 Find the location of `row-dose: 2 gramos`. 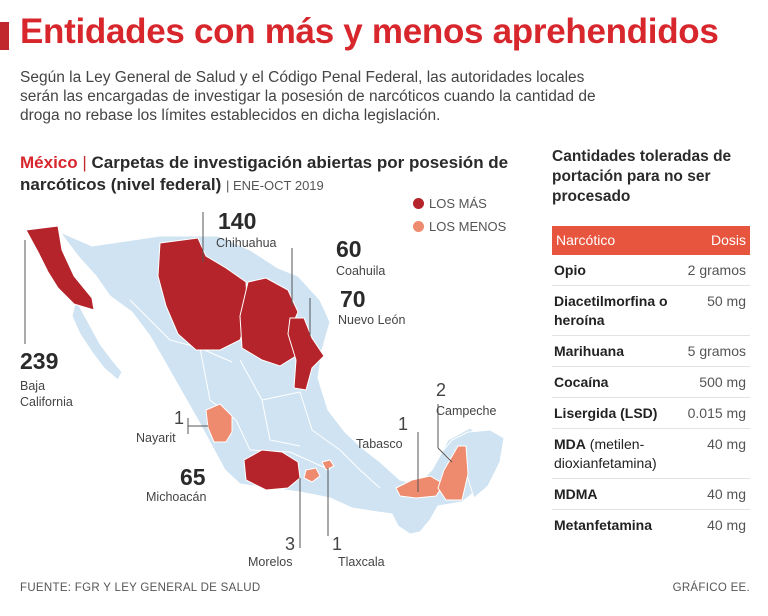

row-dose: 2 gramos is located at coordinates (716, 270).